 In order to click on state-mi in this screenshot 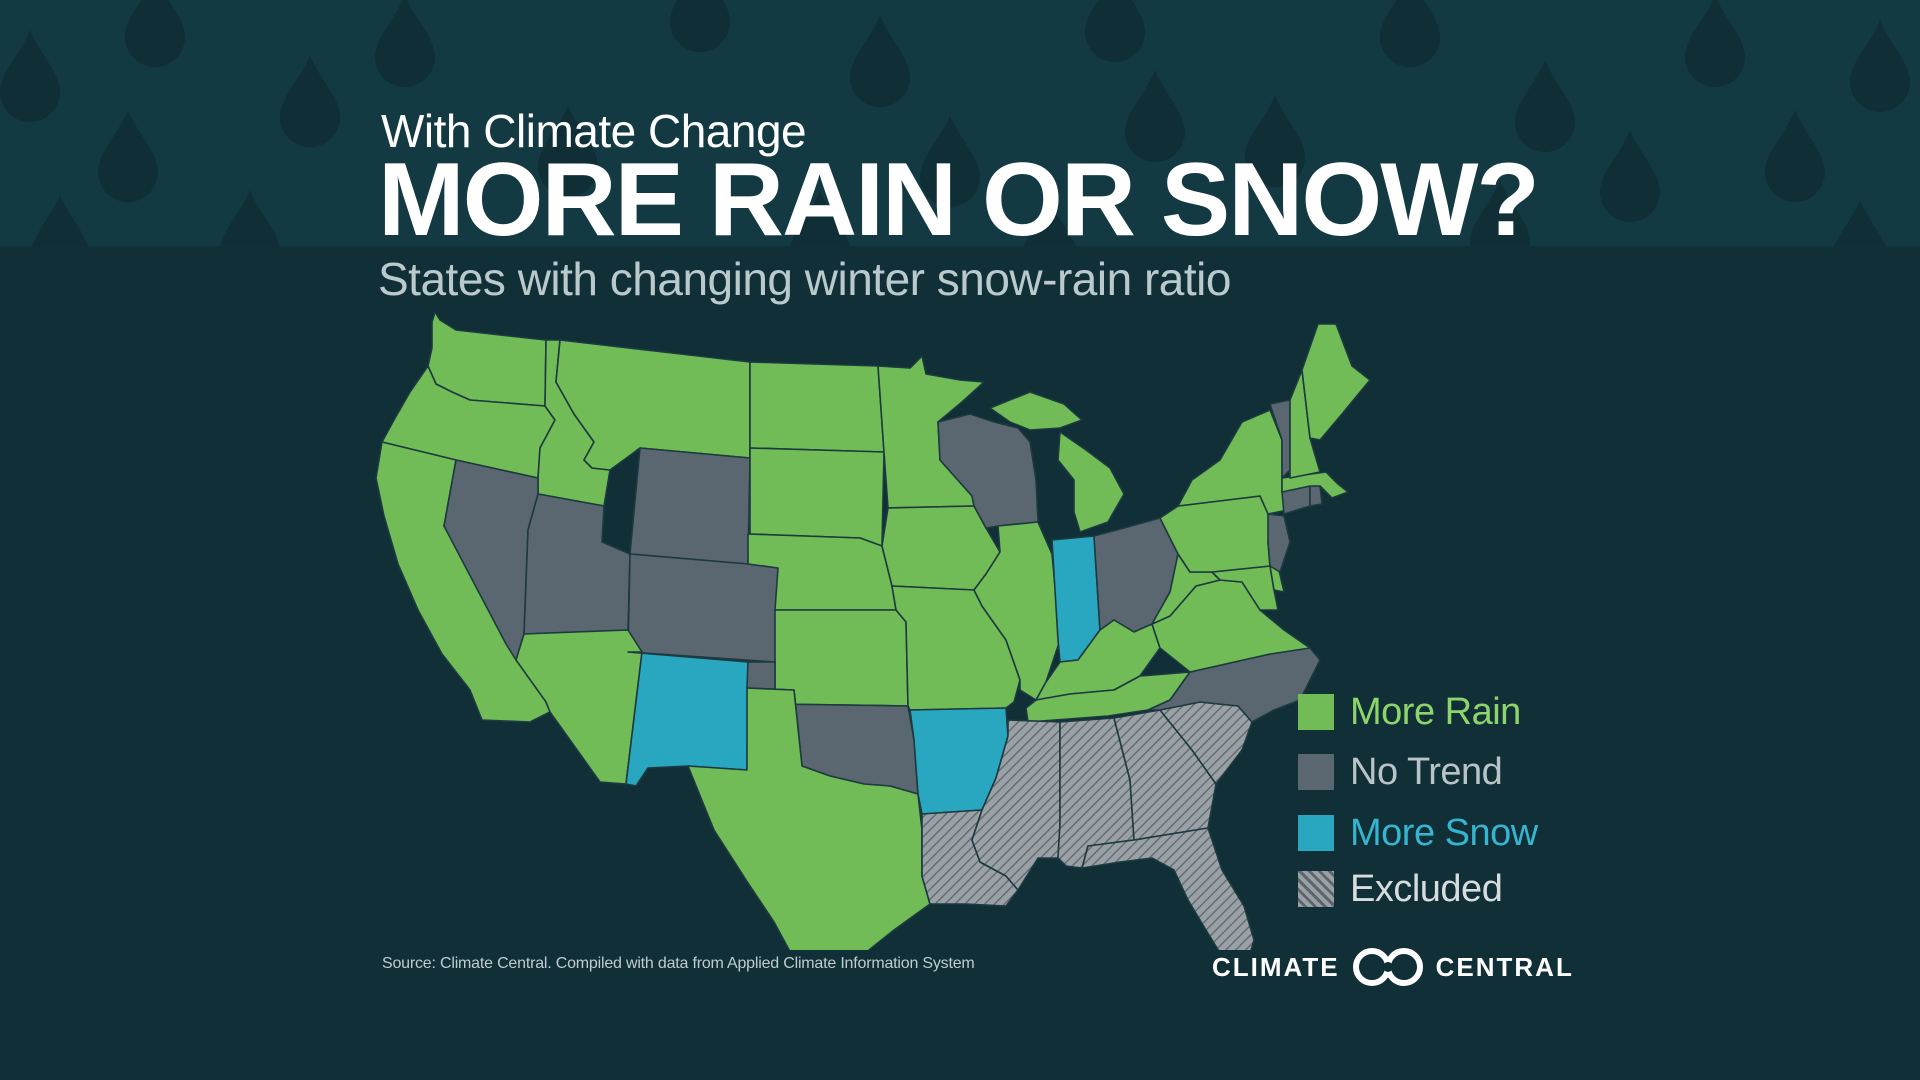, I will do `click(1057, 462)`.